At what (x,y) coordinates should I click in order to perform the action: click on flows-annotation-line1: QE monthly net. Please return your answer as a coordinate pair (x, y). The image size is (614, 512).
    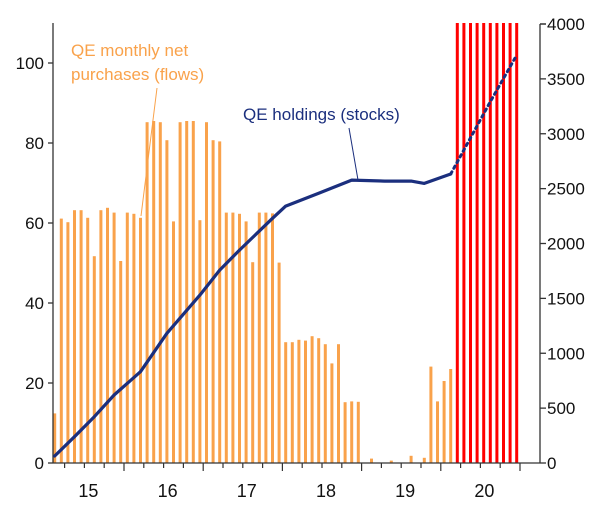
    Looking at the image, I should click on (129, 50).